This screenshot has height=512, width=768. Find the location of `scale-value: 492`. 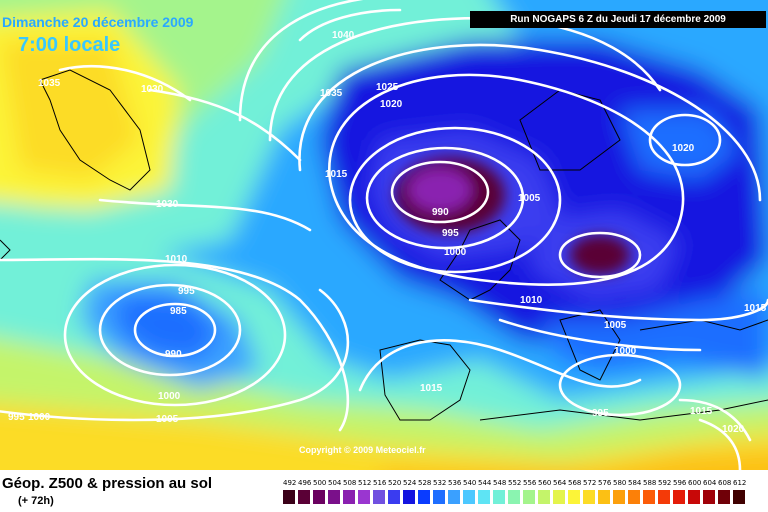

scale-value: 492 is located at coordinates (290, 483).